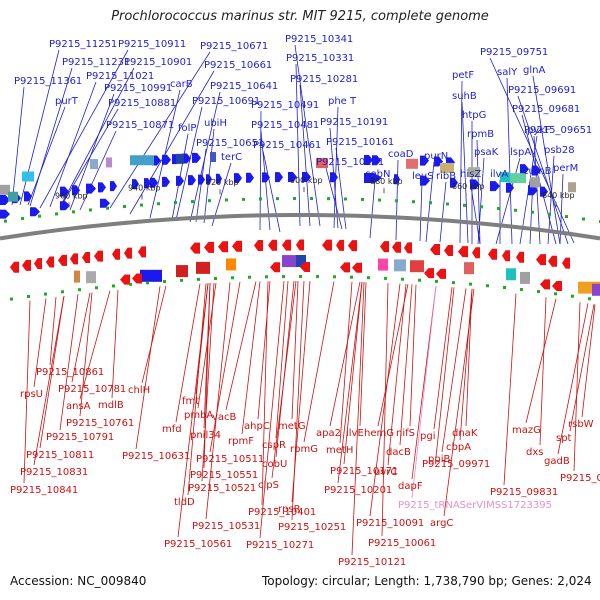 The image size is (600, 600). What do you see at coordinates (257, 426) in the screenshot?
I see `gene-label-reverse: ahpC` at bounding box center [257, 426].